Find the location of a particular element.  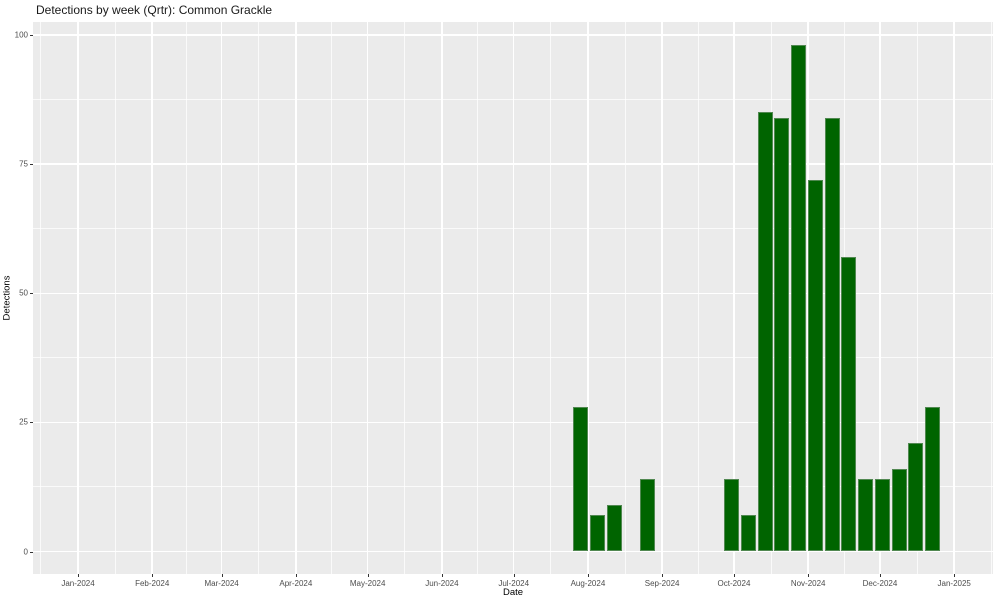

x-tick-label: Sep-2024 is located at coordinates (662, 583).